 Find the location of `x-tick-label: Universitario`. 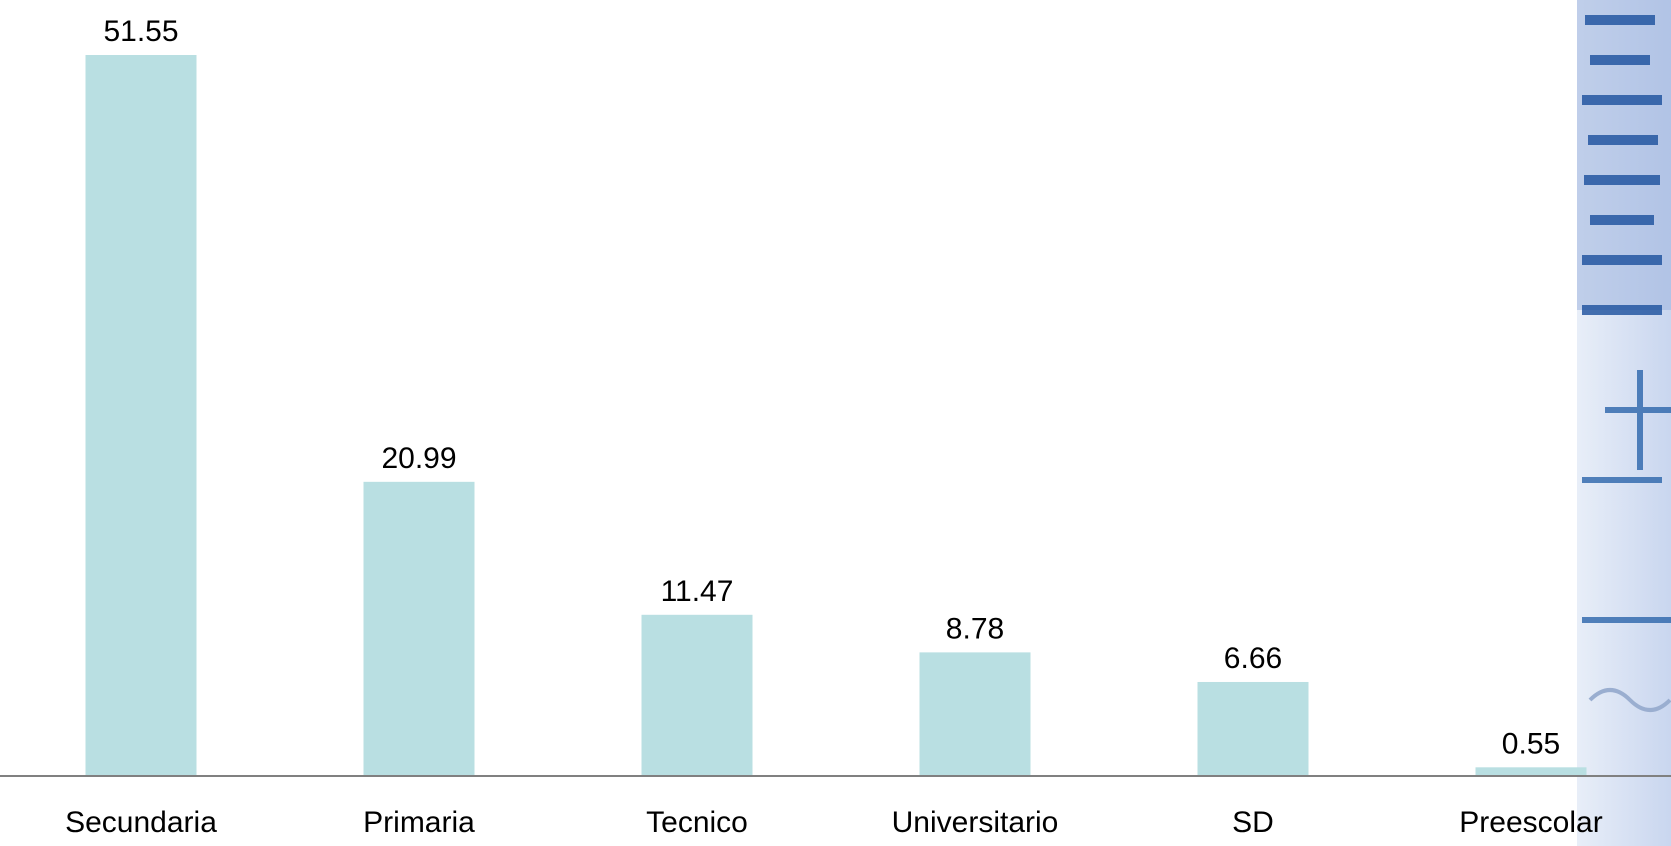

x-tick-label: Universitario is located at coordinates (975, 822).